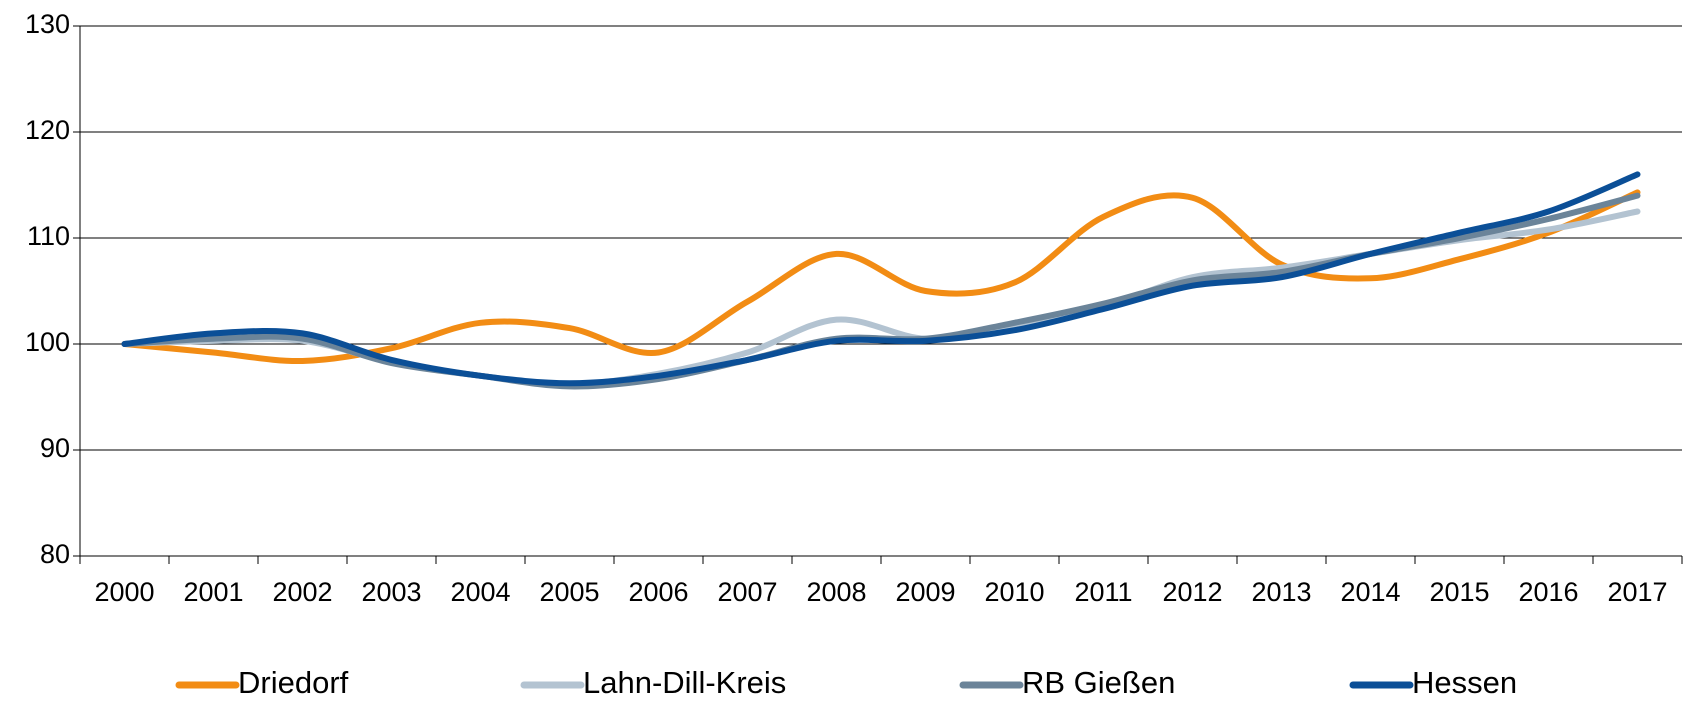 Image resolution: width=1684 pixels, height=707 pixels. What do you see at coordinates (684, 682) in the screenshot?
I see `legend-label: Lahn-Dill-Kreis` at bounding box center [684, 682].